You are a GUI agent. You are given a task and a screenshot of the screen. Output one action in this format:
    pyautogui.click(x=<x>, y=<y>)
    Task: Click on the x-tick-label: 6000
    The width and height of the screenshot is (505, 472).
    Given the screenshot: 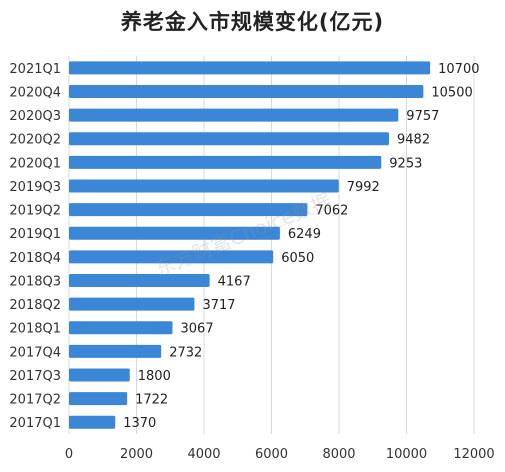 What is the action you would take?
    pyautogui.click(x=271, y=454)
    